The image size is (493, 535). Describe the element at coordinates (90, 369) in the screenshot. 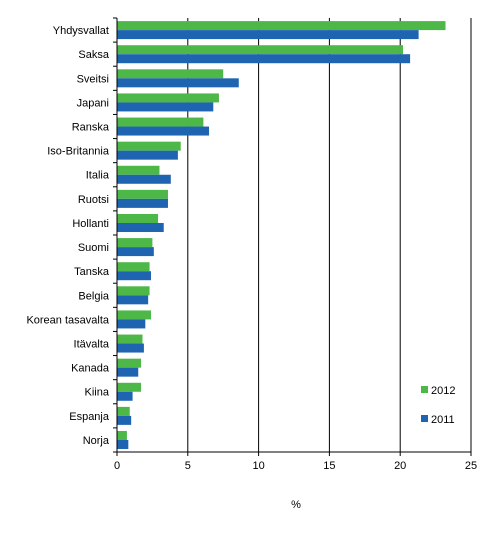

I see `category-label: Kanada` at that location.